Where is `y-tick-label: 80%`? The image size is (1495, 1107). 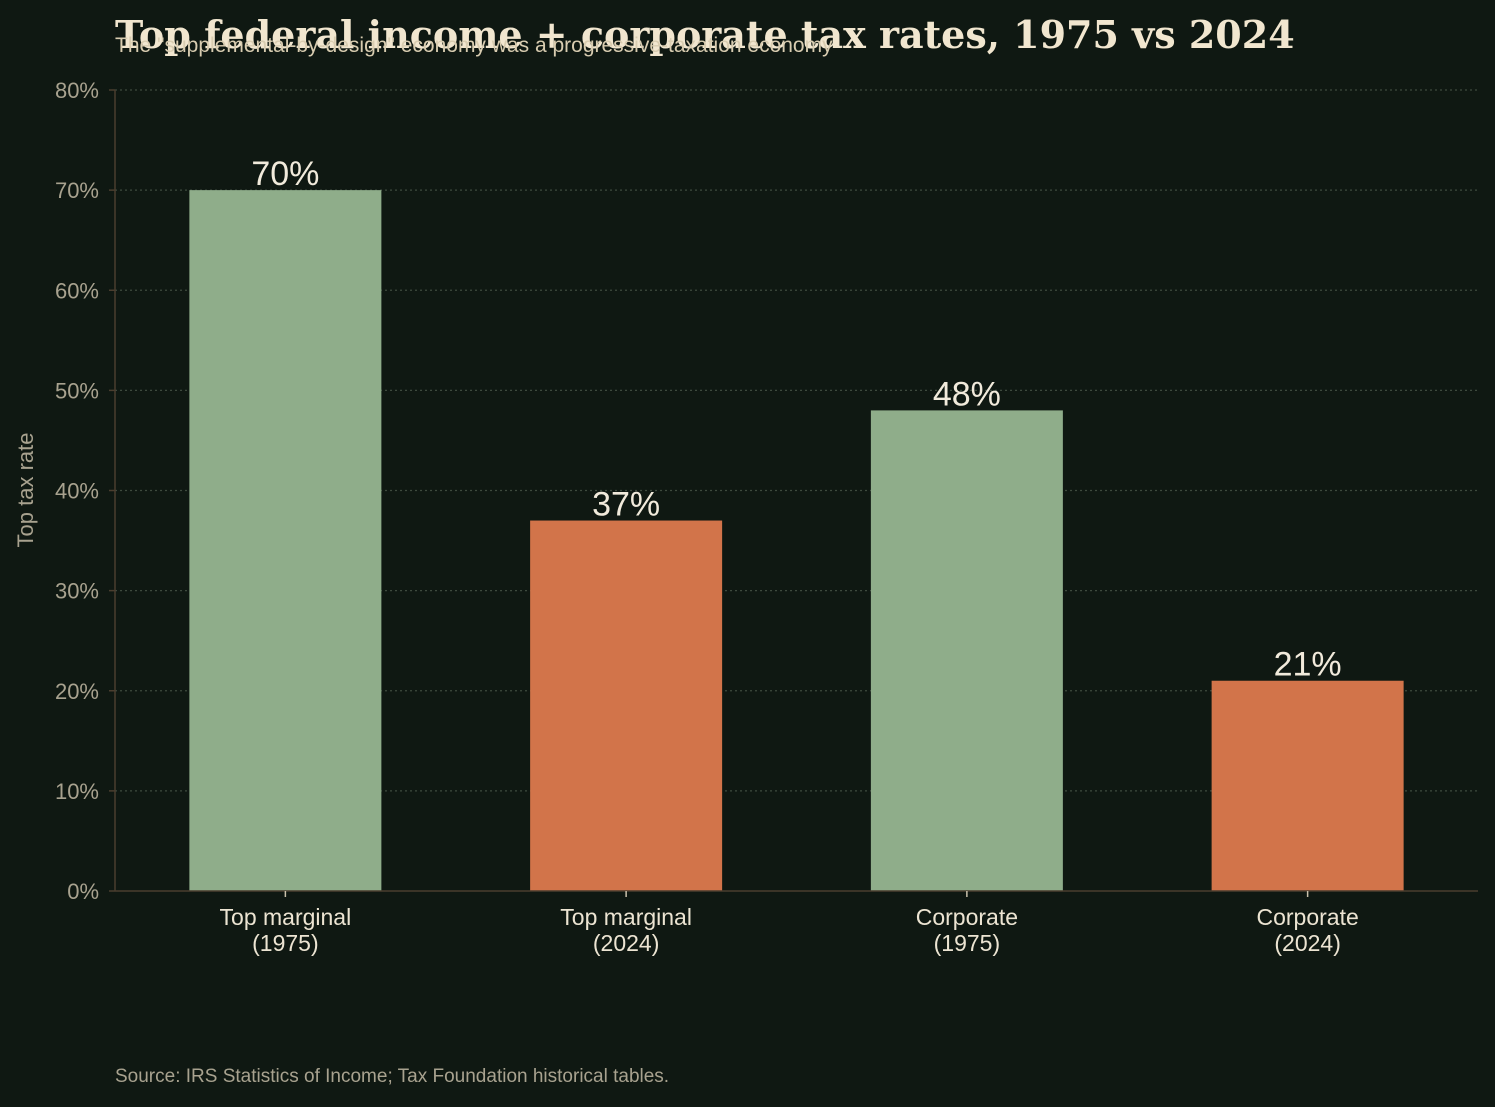 y-tick-label: 80% is located at coordinates (77, 90).